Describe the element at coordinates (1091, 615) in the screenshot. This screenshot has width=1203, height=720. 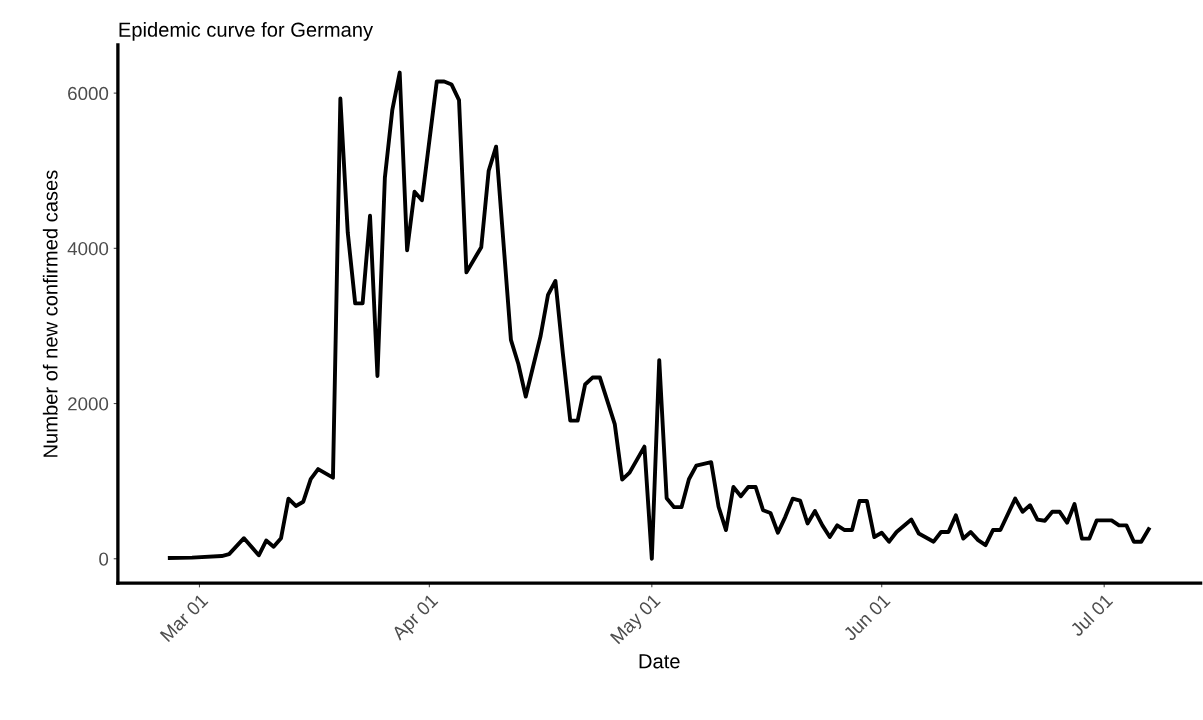
I see `x-tick-label: Jul 01` at that location.